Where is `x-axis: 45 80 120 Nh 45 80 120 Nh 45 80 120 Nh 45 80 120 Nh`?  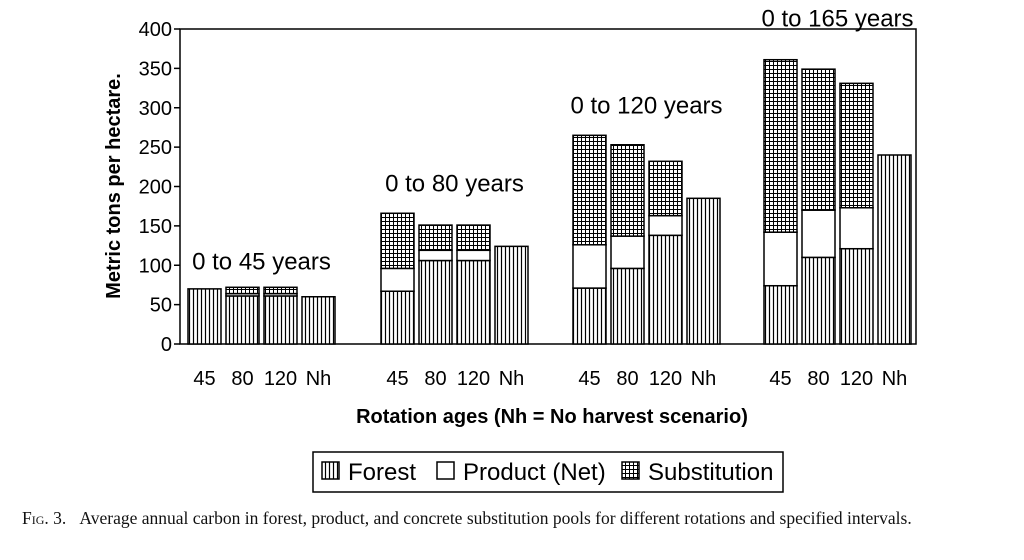
x-axis: 45 80 120 Nh 45 80 120 Nh 45 80 120 Nh 45 80 120 Nh is located at coordinates (550, 379).